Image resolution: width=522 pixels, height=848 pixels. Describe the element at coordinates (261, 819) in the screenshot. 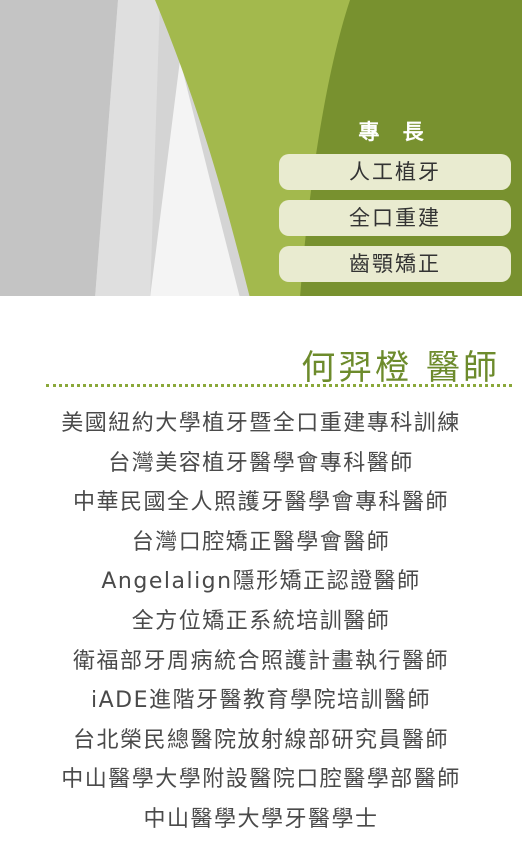

I see `credential-item: 中山醫學大學牙醫學士` at that location.